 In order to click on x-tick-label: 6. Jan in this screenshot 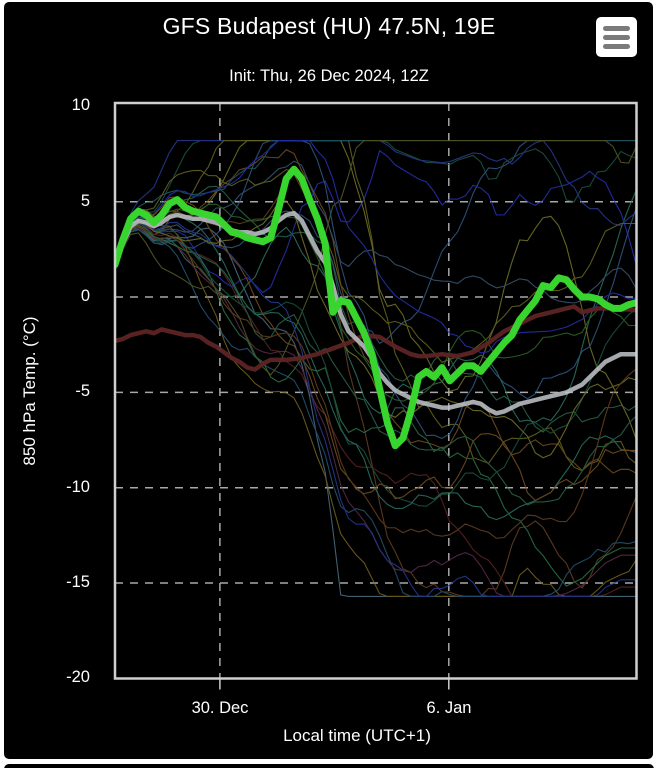, I will do `click(449, 708)`.